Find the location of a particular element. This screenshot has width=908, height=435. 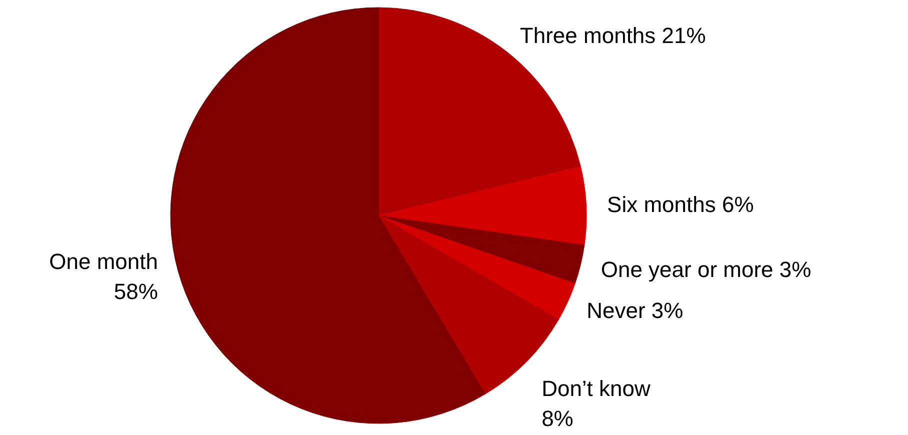

data-label: 8% is located at coordinates (558, 418).